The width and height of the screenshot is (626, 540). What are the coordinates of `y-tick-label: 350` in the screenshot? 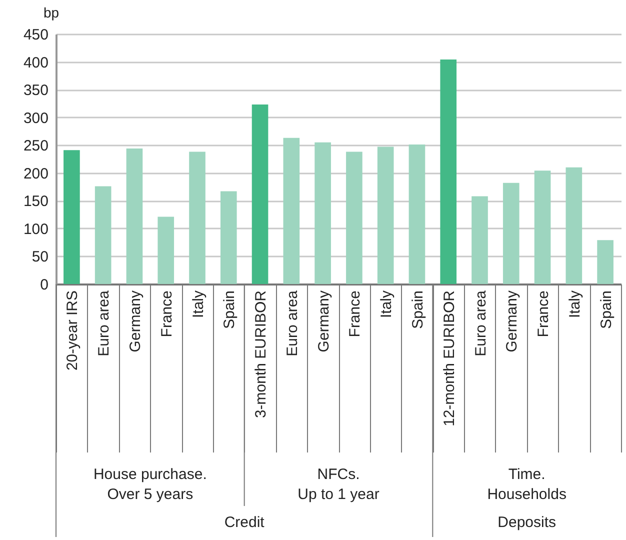 It's located at (35, 91).